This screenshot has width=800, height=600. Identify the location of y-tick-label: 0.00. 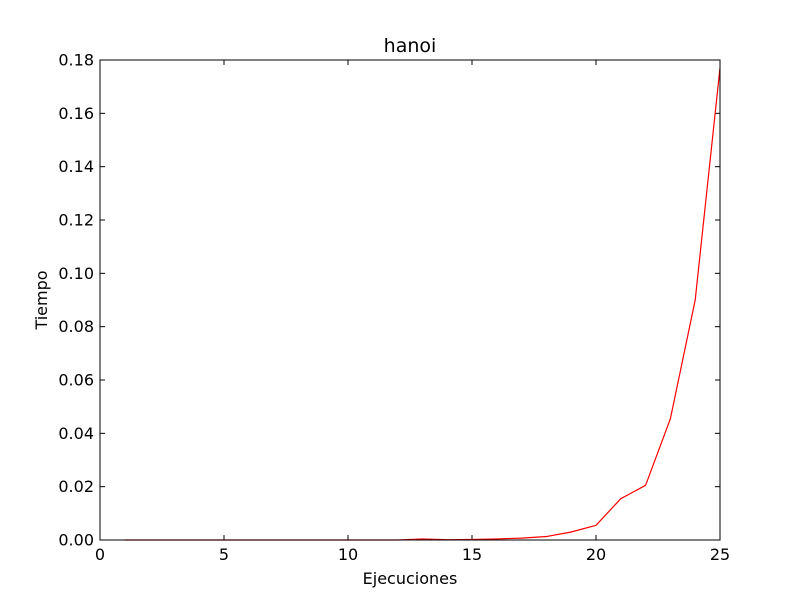
(76, 540).